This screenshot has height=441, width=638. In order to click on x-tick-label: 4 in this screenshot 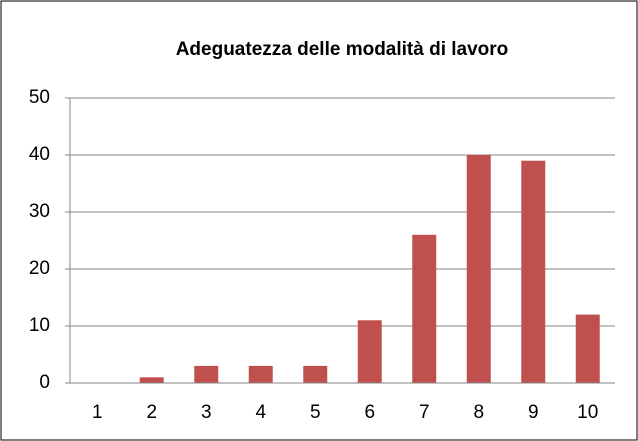, I will do `click(260, 412)`.